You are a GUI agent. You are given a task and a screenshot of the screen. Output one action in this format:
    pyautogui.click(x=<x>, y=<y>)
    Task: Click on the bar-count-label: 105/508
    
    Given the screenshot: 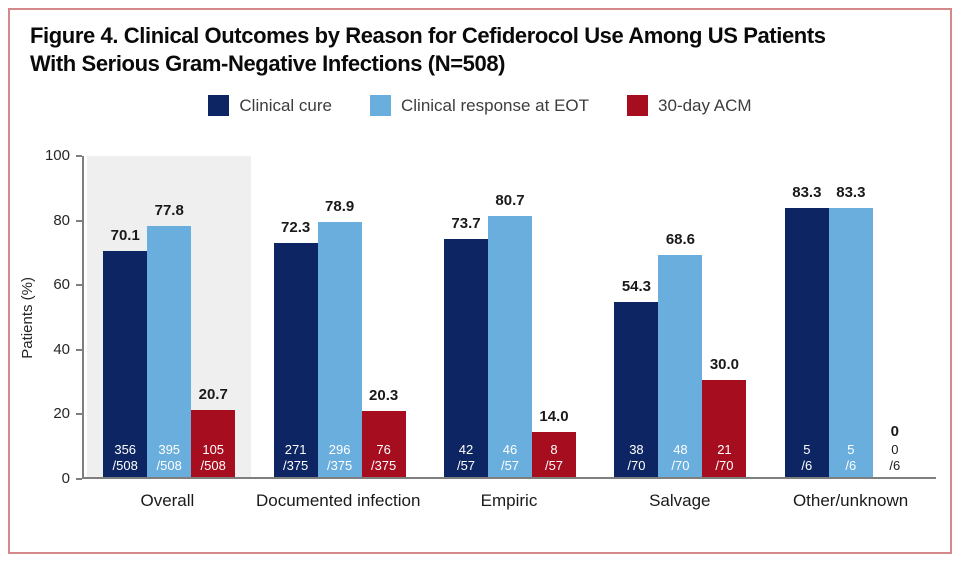 What is the action you would take?
    pyautogui.click(x=213, y=458)
    